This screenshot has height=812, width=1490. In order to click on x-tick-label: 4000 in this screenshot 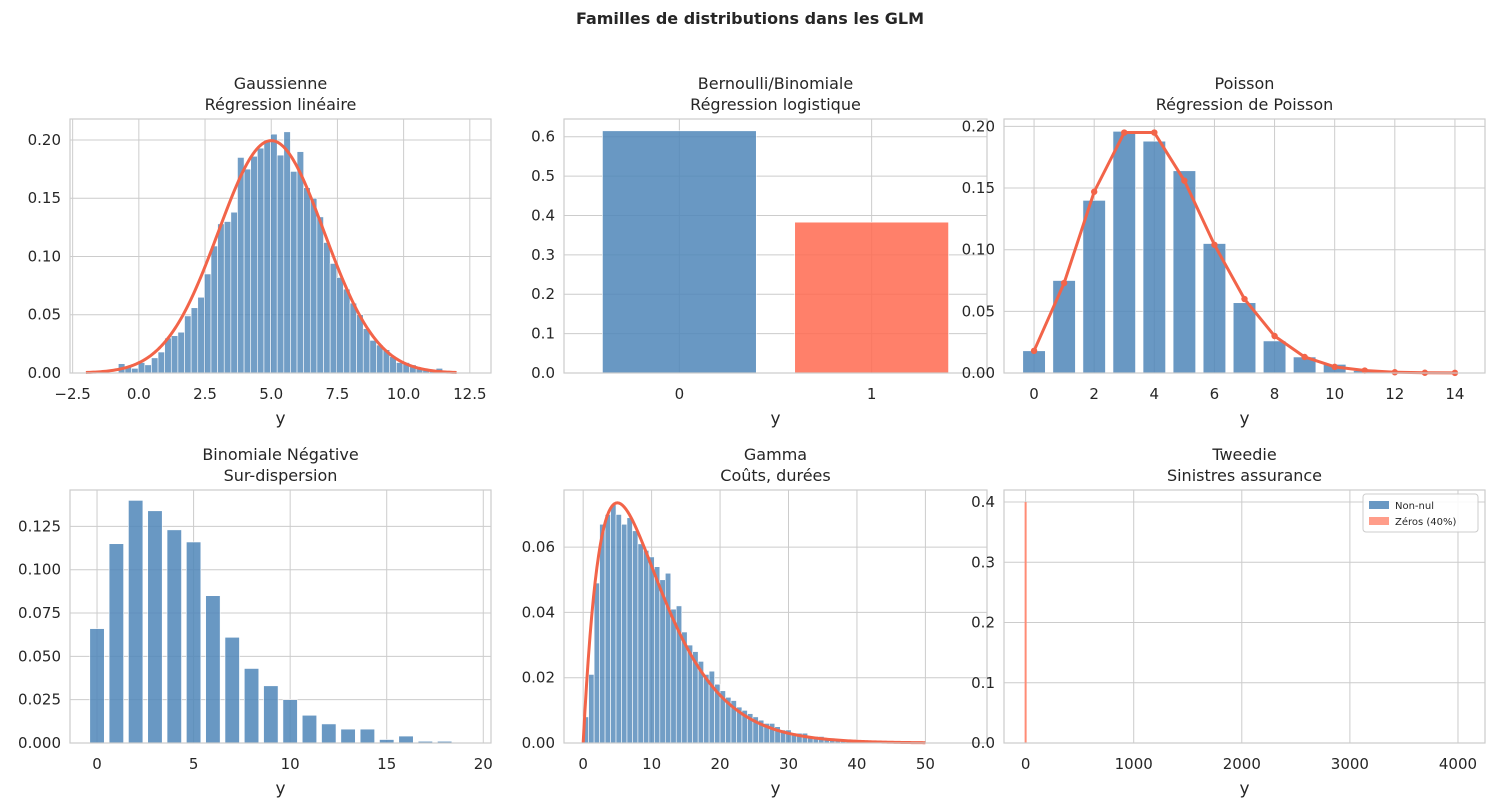, I will do `click(1458, 764)`.